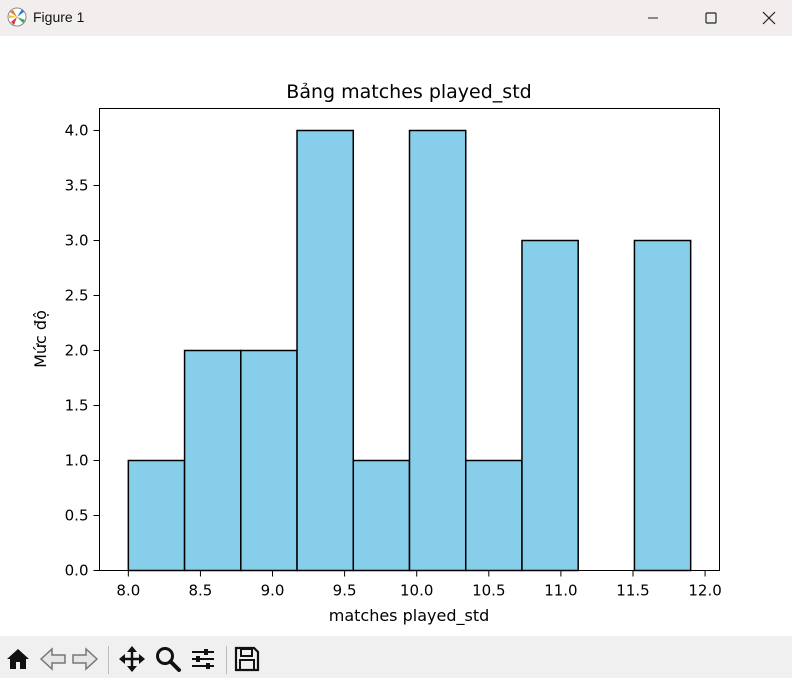  What do you see at coordinates (632, 591) in the screenshot?
I see `x-tick-label: 11.5` at bounding box center [632, 591].